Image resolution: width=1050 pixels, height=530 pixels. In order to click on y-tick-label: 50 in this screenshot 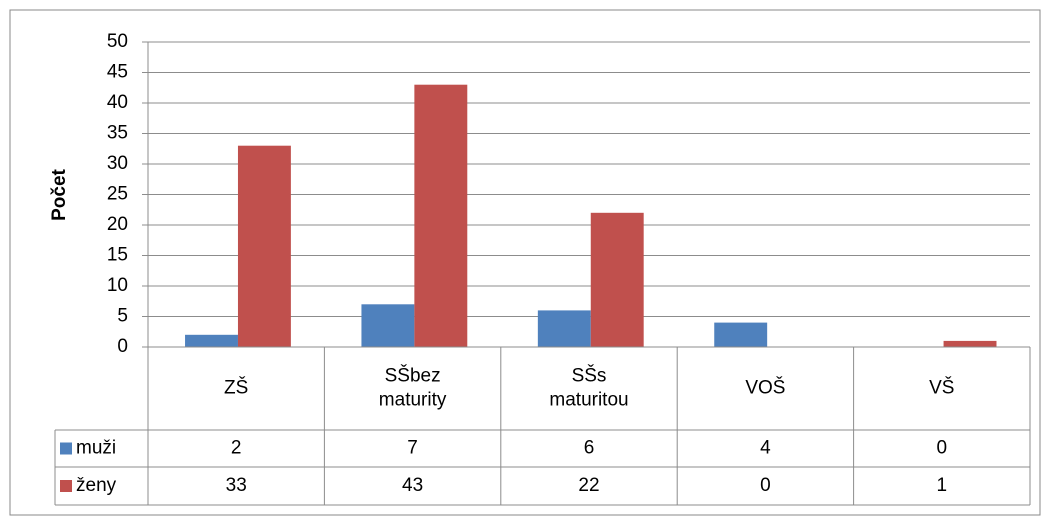, I will do `click(117, 41)`.